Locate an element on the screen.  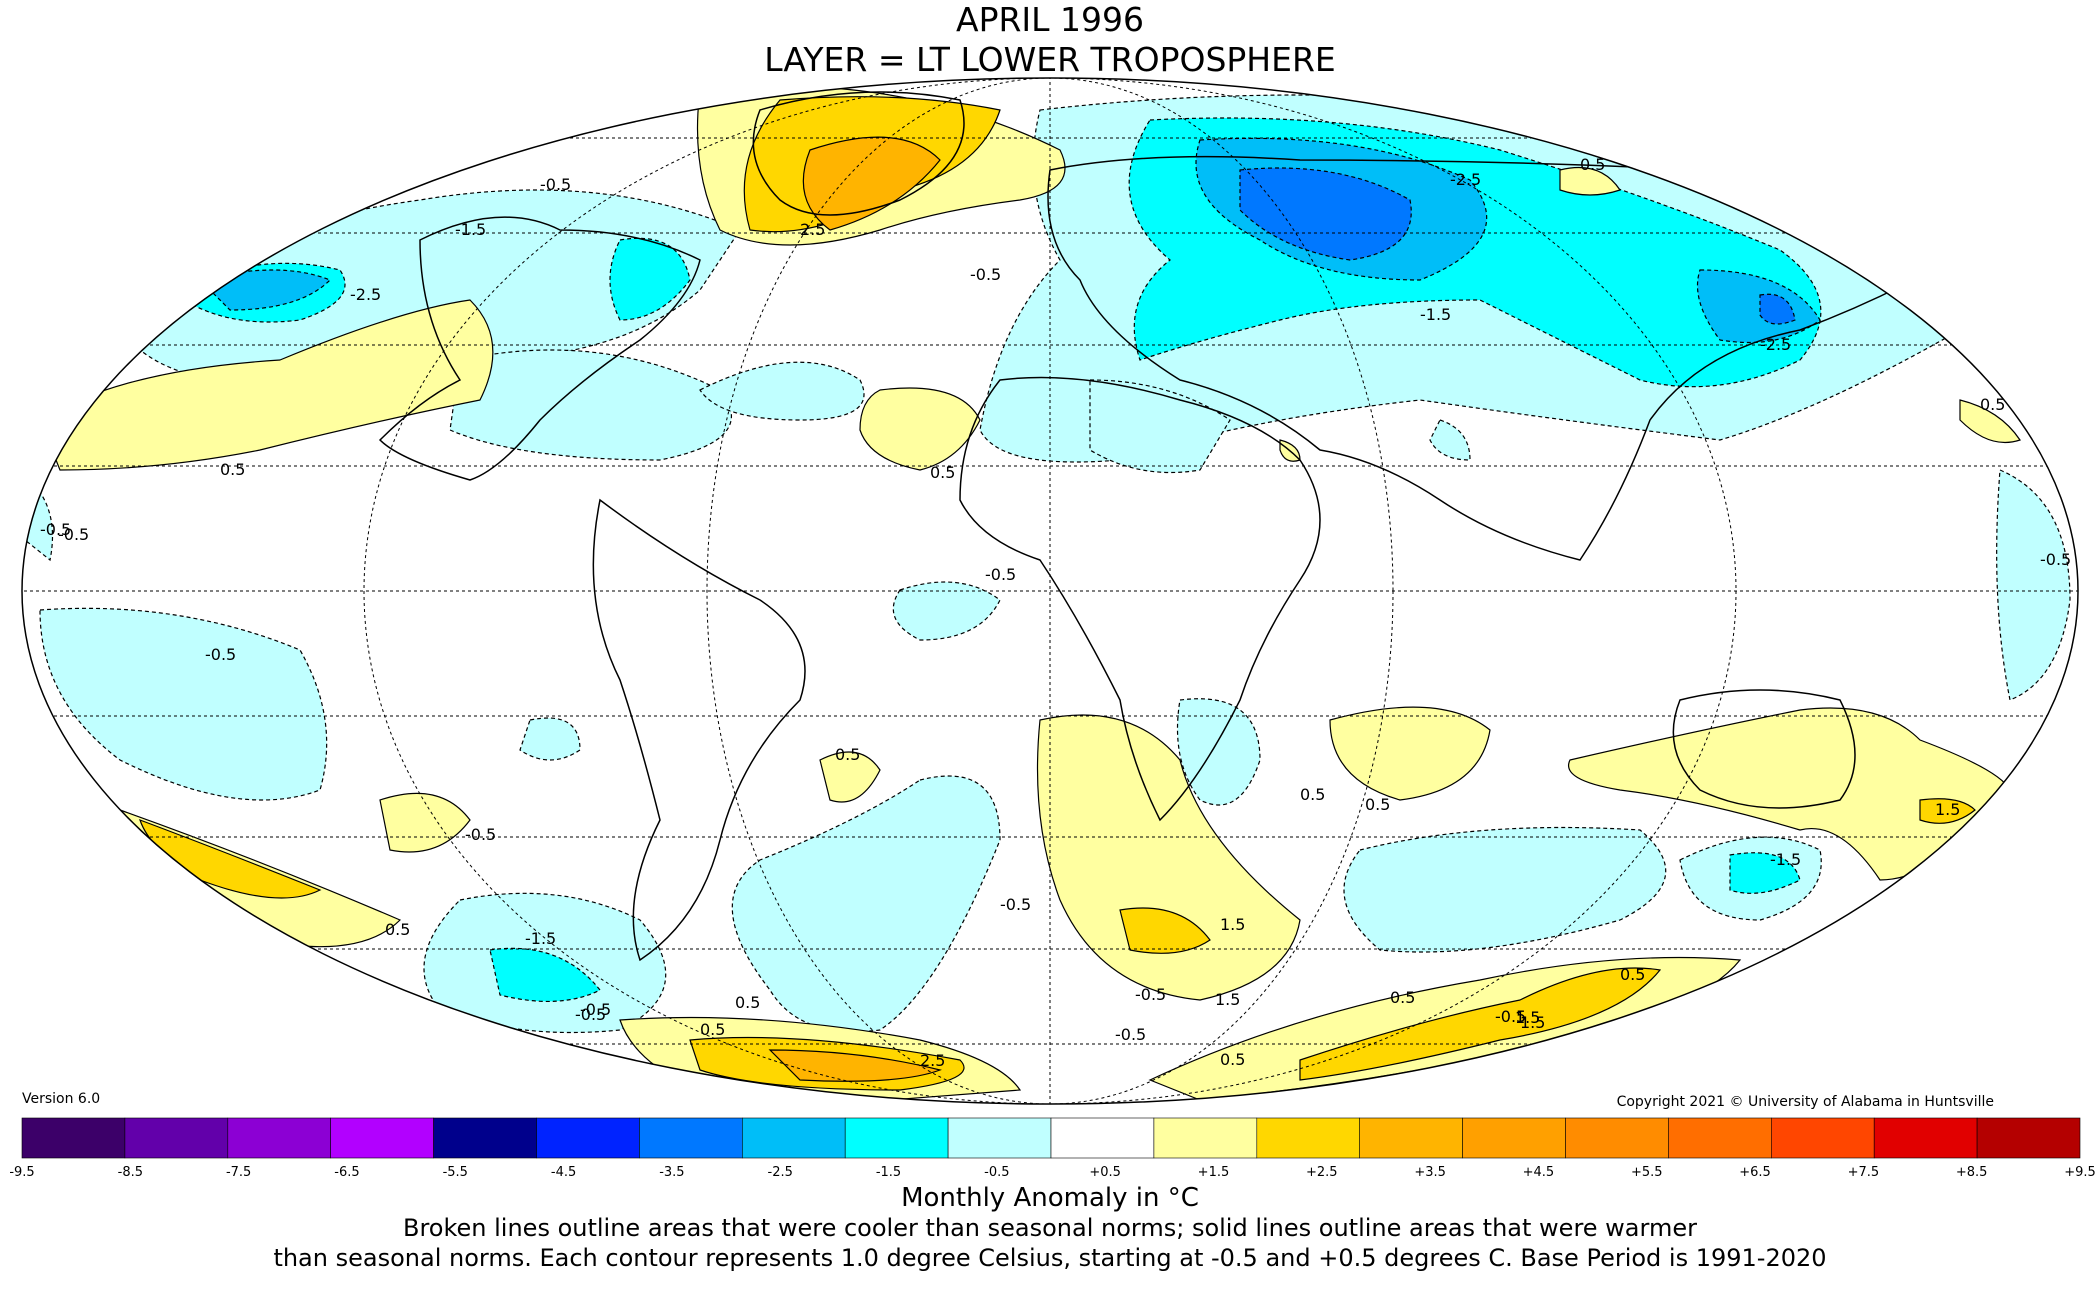
colorbar-tick-label: -2.5 is located at coordinates (780, 1172).